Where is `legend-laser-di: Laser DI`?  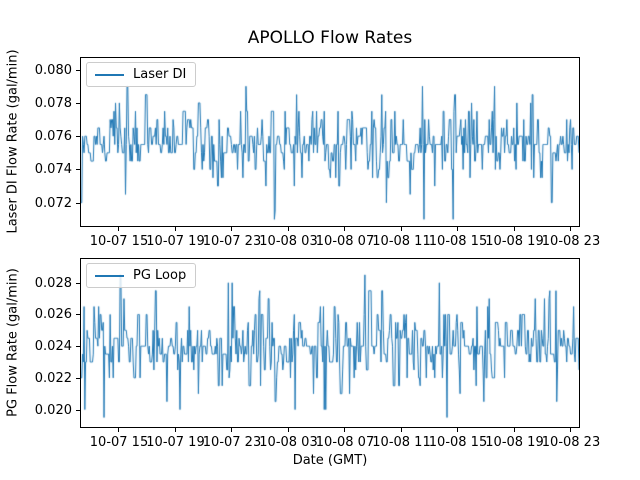
legend-laser-di: Laser DI is located at coordinates (141, 74).